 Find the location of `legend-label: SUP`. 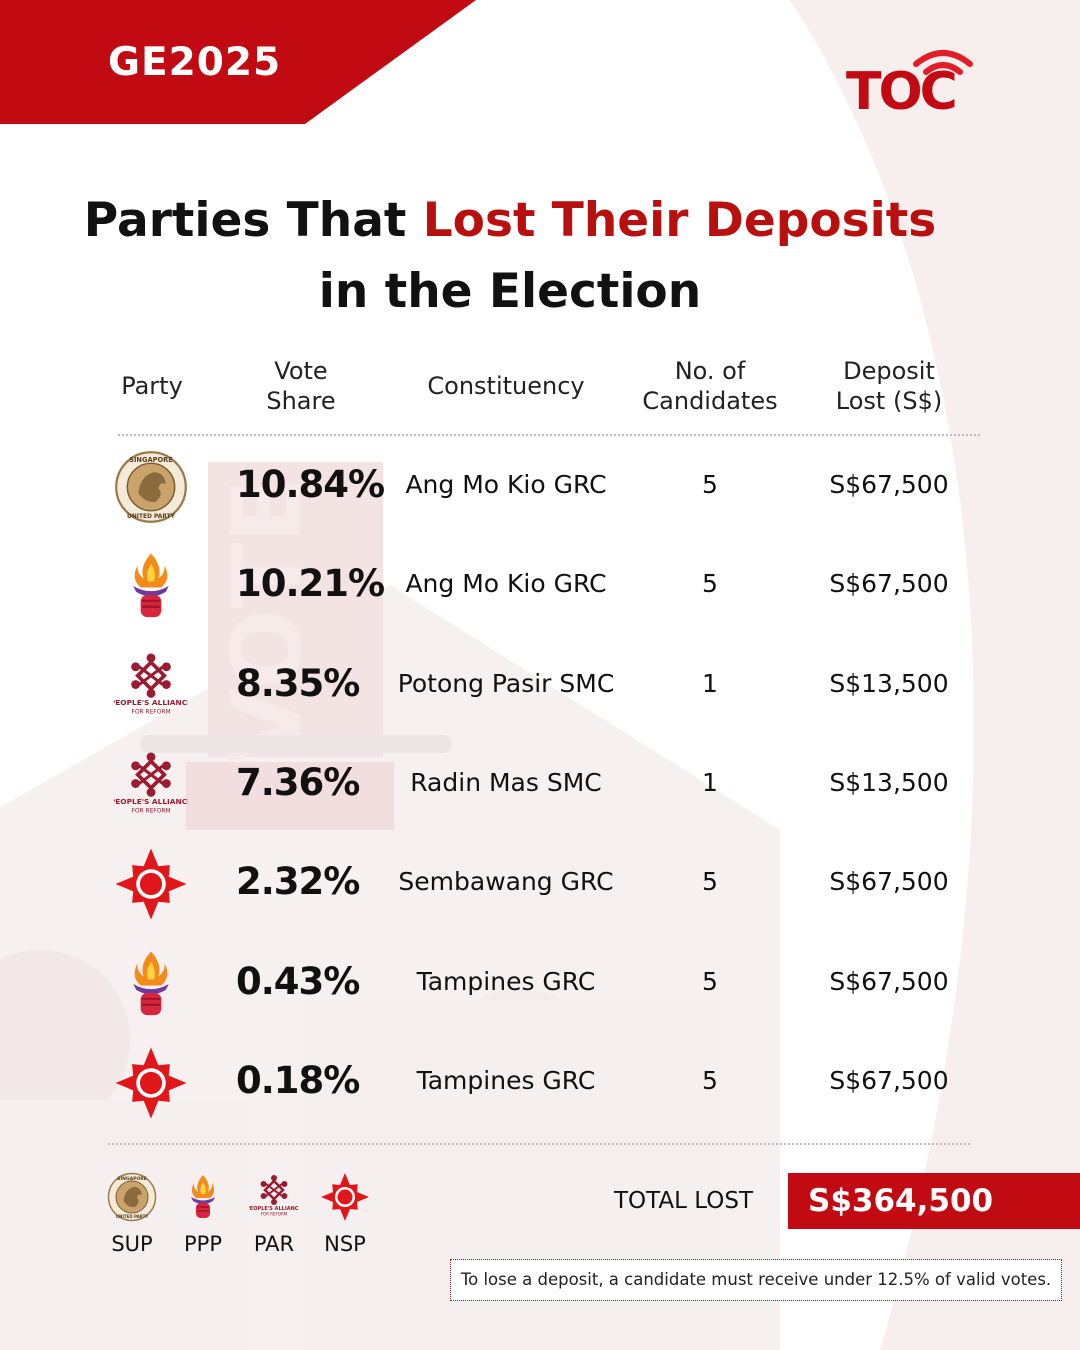

legend-label: SUP is located at coordinates (132, 1244).